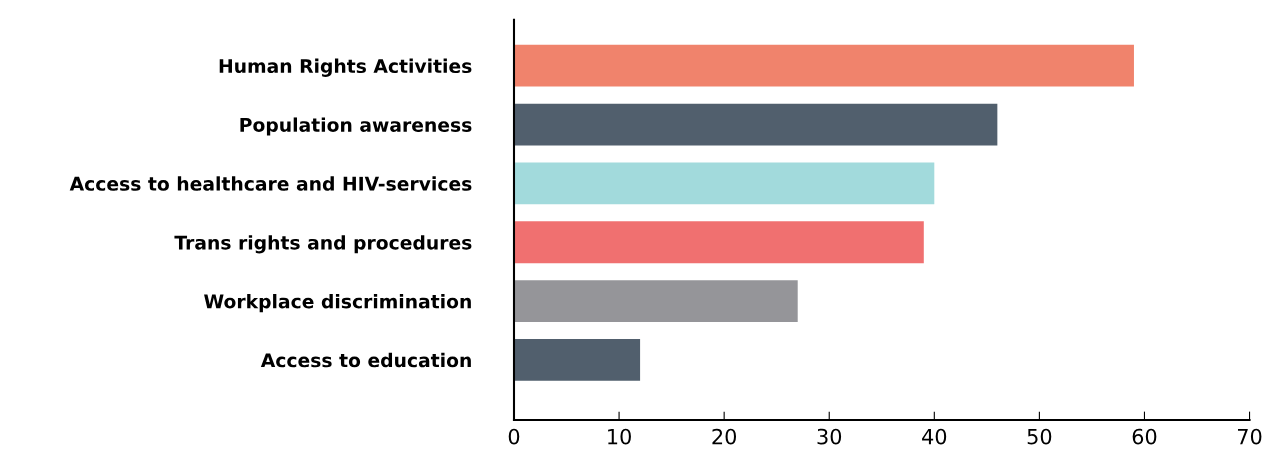 Image resolution: width=1266 pixels, height=461 pixels. I want to click on y-tick-label: Workplace discrimination, so click(337, 303).